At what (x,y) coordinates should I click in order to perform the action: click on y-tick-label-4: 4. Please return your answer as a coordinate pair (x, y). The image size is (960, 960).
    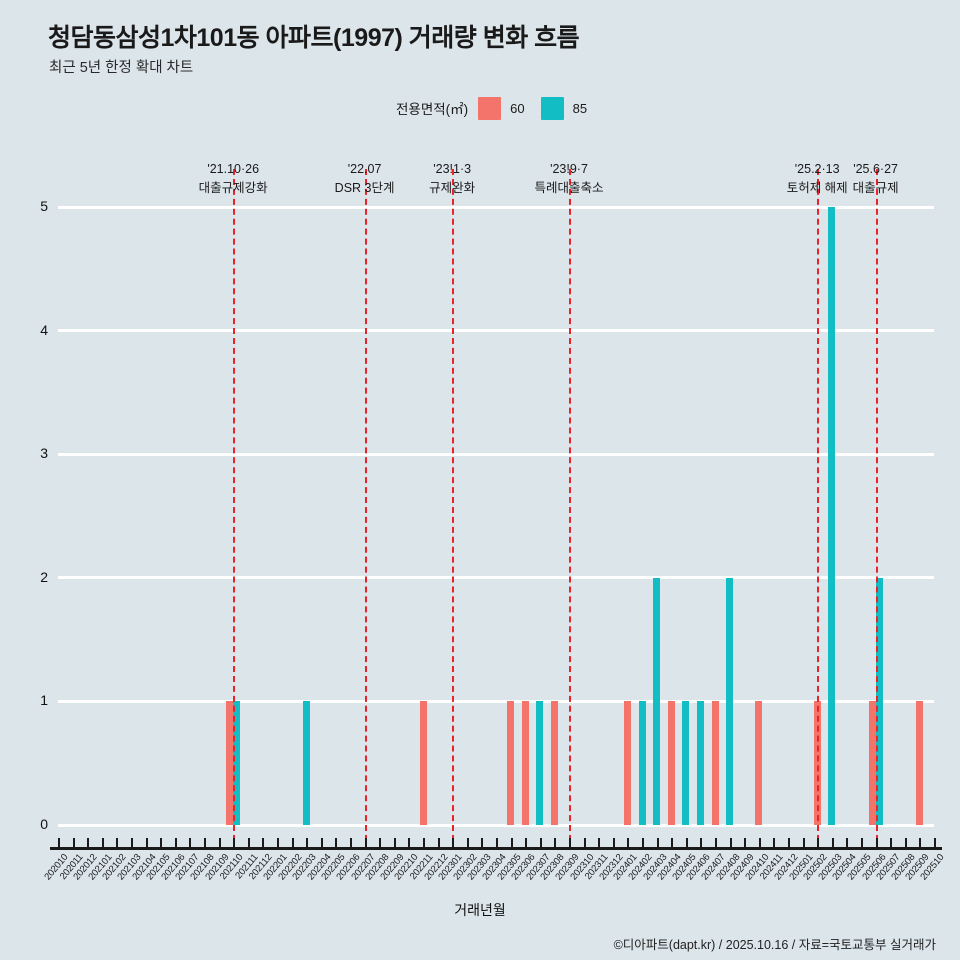
    Looking at the image, I should click on (44, 329).